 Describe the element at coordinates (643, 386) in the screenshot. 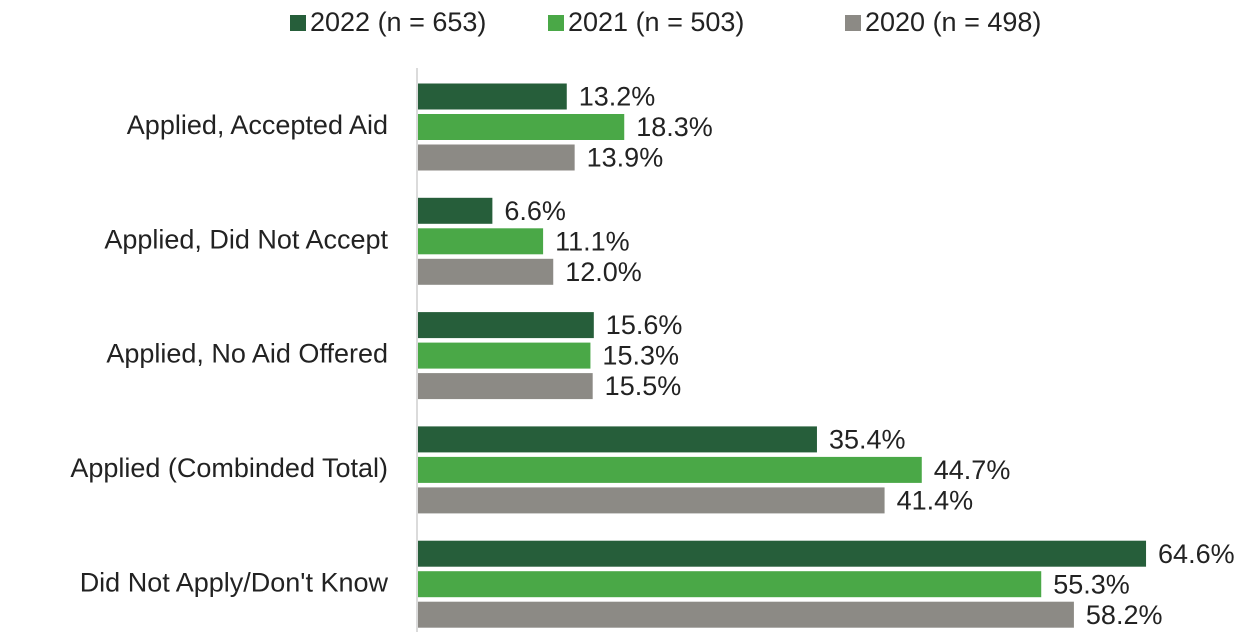

I see `value-label: 15.5%` at that location.